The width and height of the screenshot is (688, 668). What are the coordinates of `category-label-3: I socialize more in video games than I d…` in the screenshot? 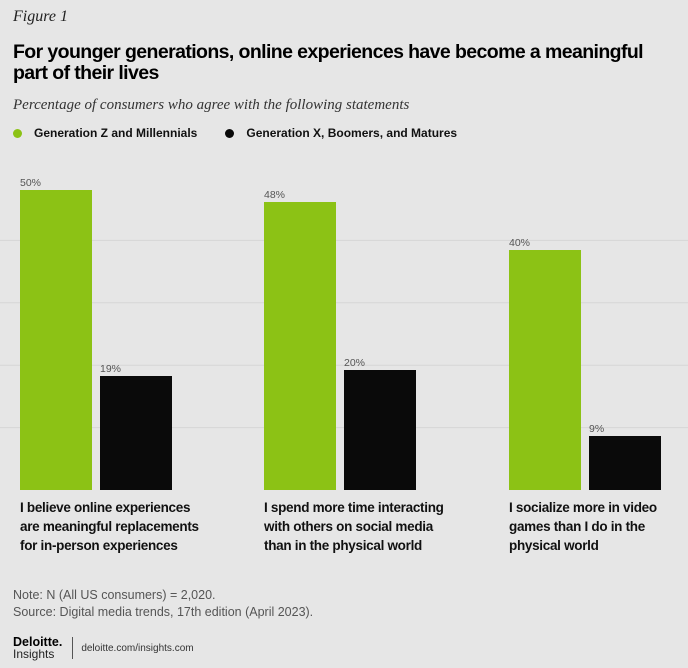 It's located at (598, 526).